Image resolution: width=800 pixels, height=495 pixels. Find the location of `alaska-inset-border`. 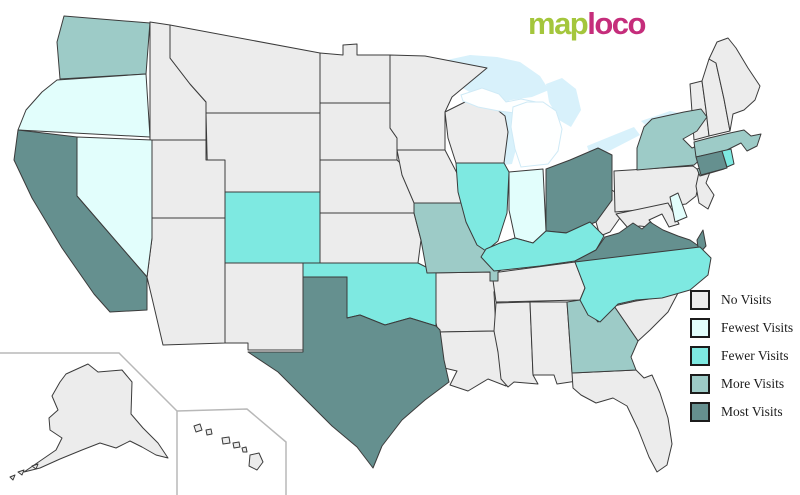

alaska-inset-border is located at coordinates (89, 423).